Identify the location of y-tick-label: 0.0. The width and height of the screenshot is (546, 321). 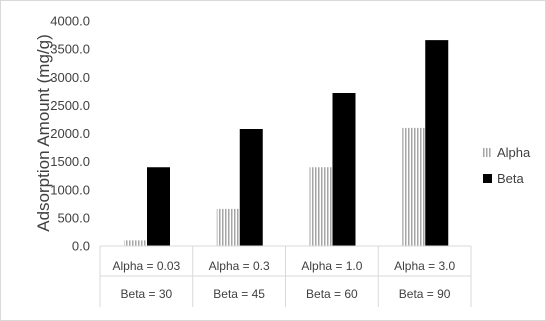
(81, 246).